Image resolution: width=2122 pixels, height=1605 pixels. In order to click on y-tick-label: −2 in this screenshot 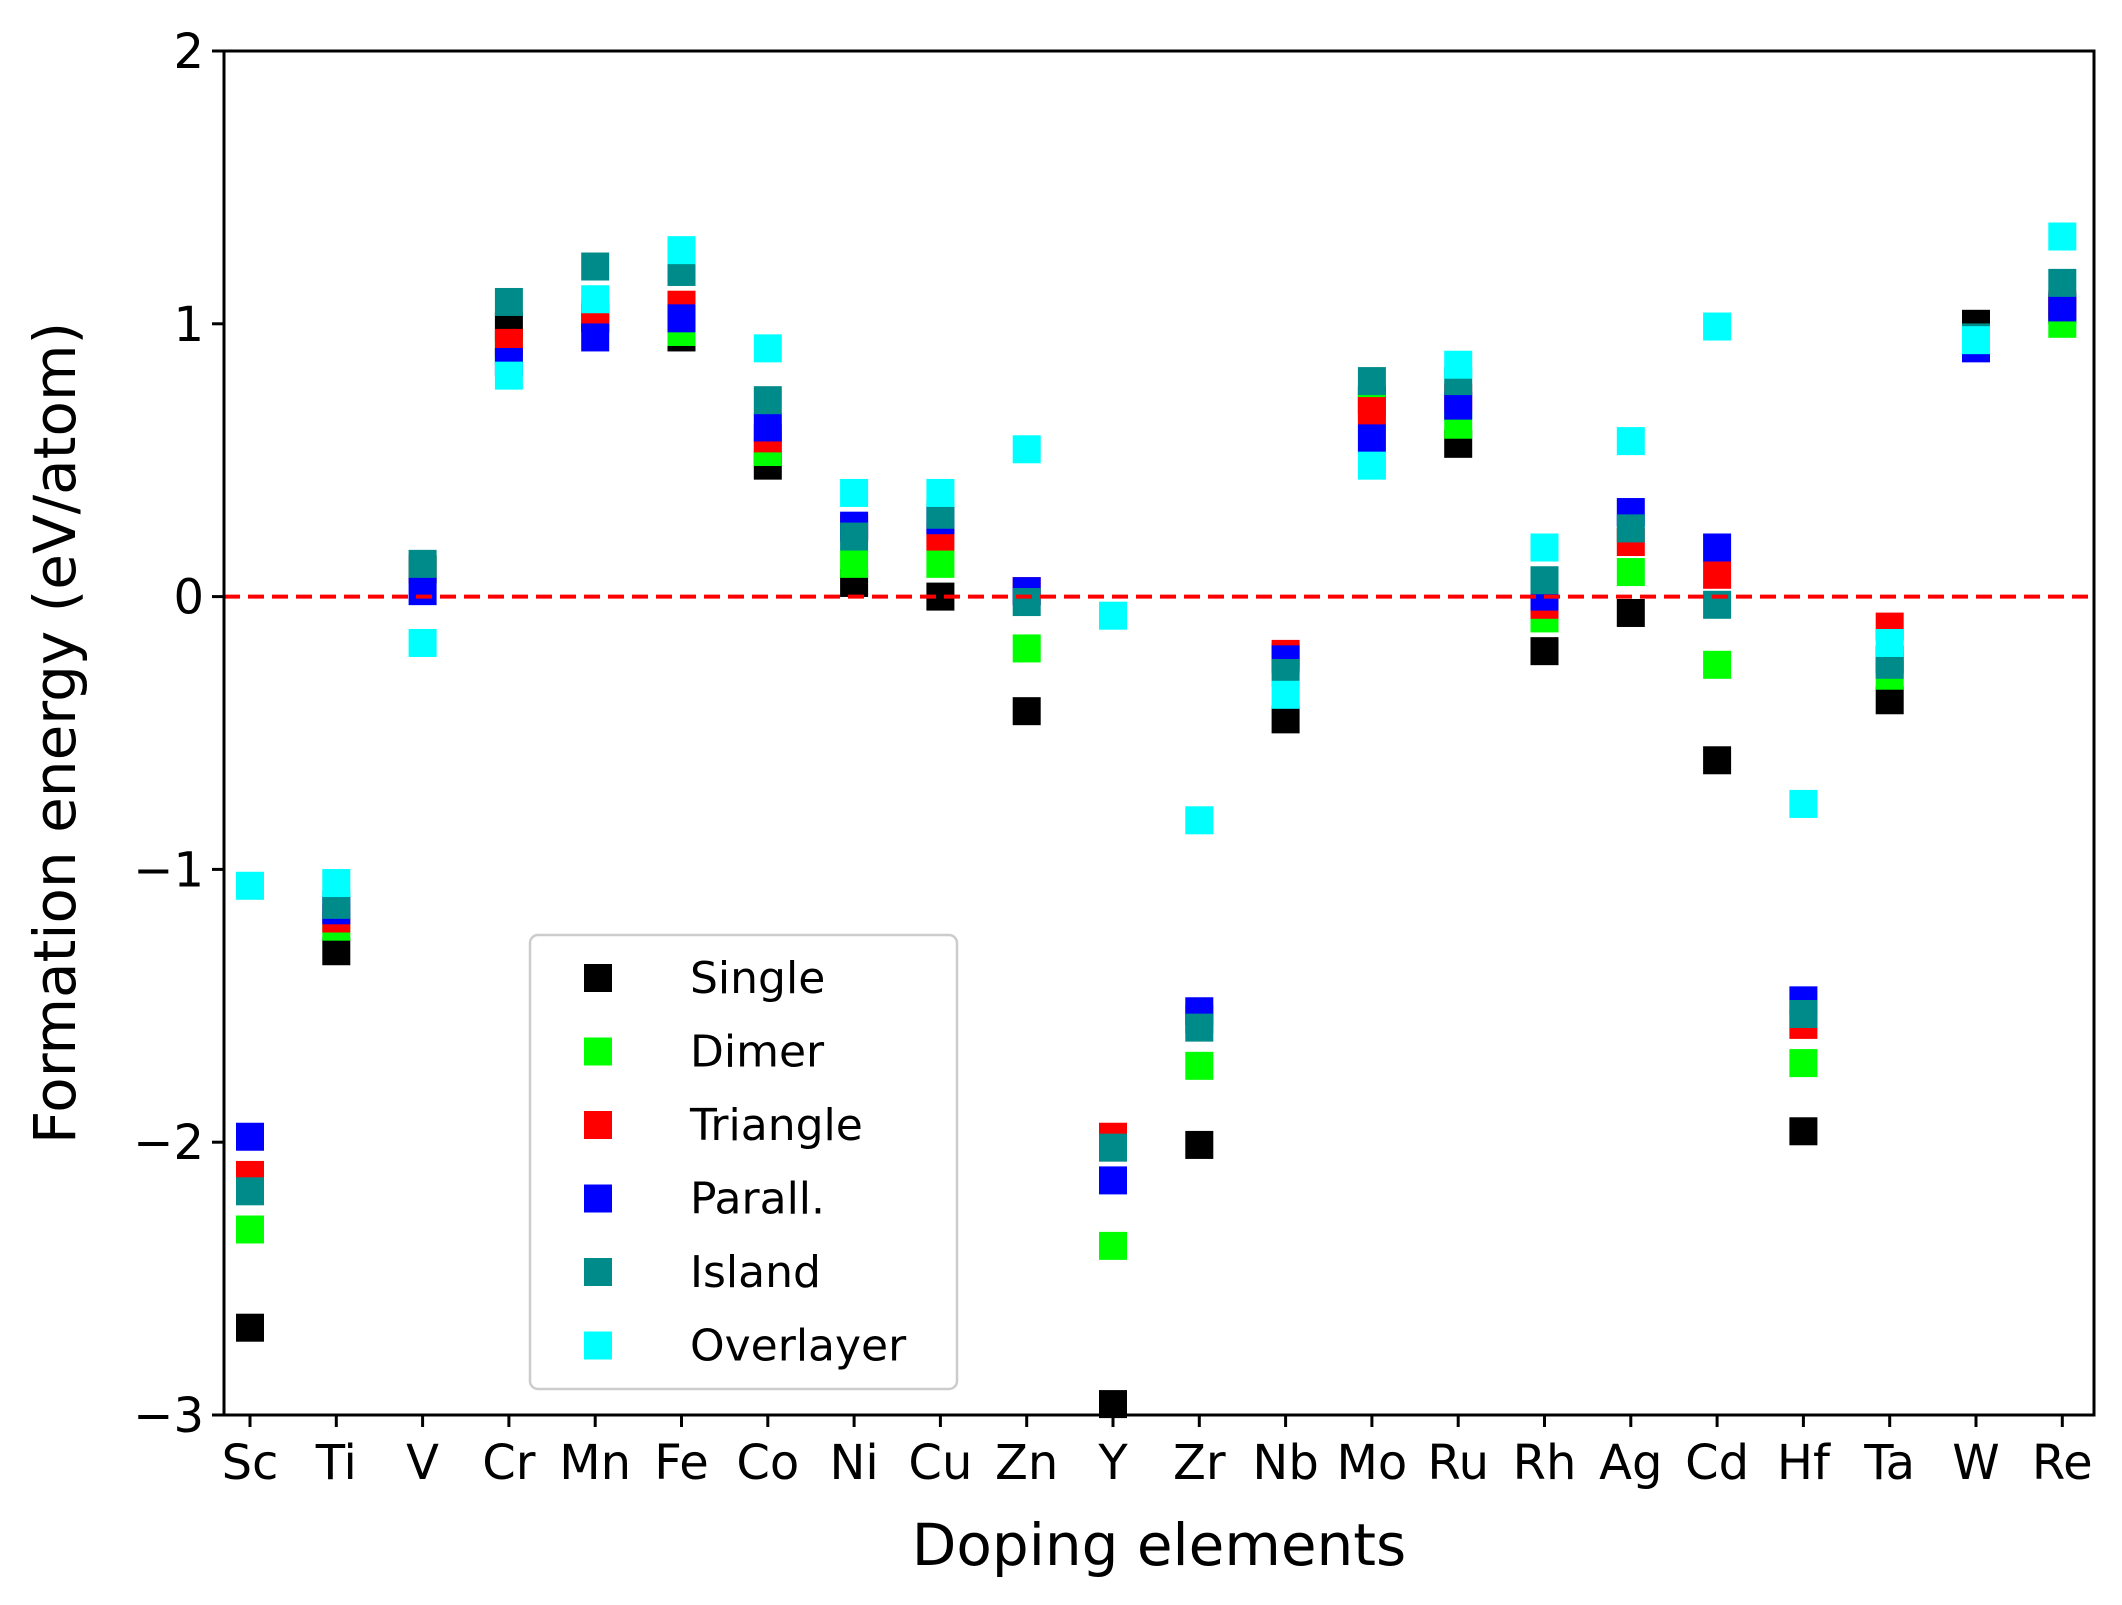, I will do `click(168, 1143)`.